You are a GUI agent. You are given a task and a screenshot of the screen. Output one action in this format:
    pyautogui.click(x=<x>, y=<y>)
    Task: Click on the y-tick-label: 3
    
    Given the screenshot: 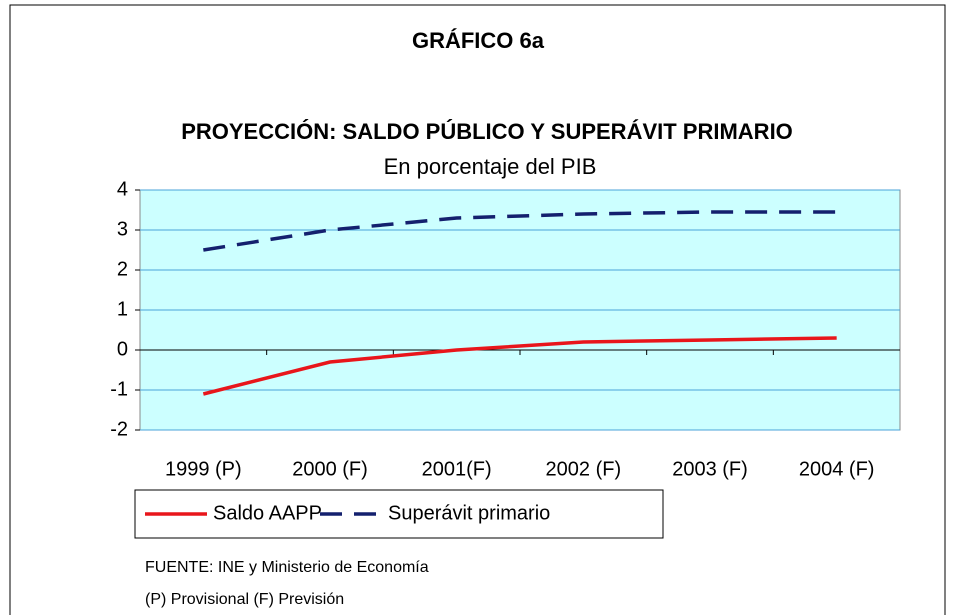 What is the action you would take?
    pyautogui.click(x=122, y=229)
    